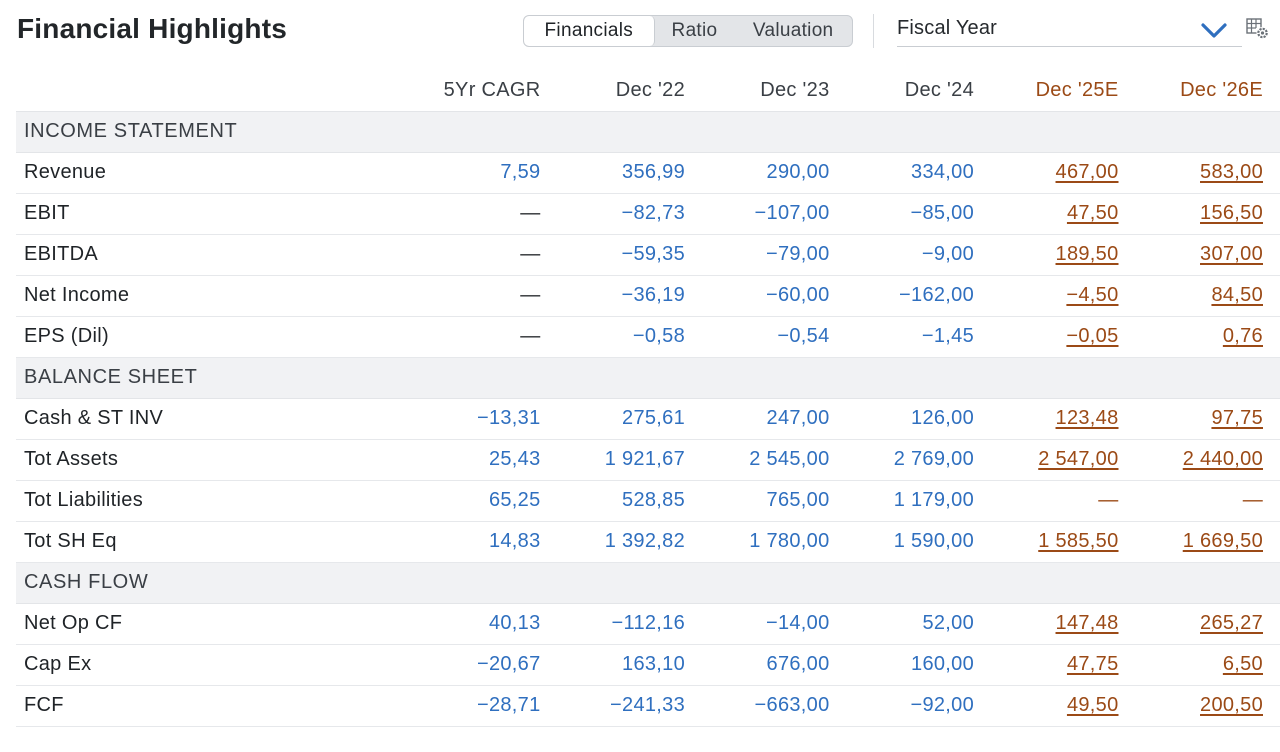  I want to click on value-cell: −20,67, so click(486, 665).